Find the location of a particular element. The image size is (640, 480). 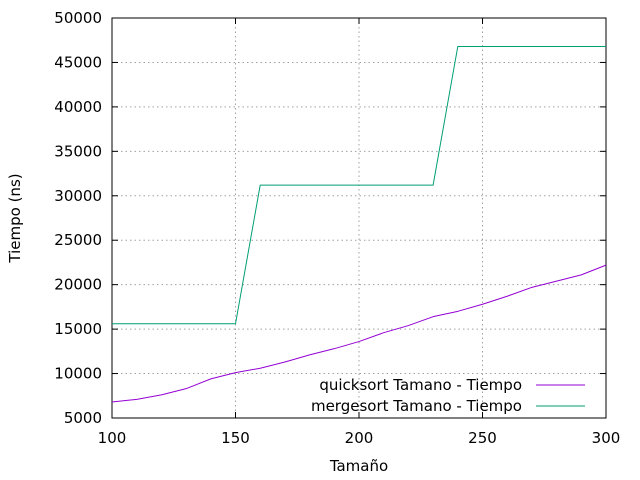

x-tick-label: 250 is located at coordinates (482, 438).